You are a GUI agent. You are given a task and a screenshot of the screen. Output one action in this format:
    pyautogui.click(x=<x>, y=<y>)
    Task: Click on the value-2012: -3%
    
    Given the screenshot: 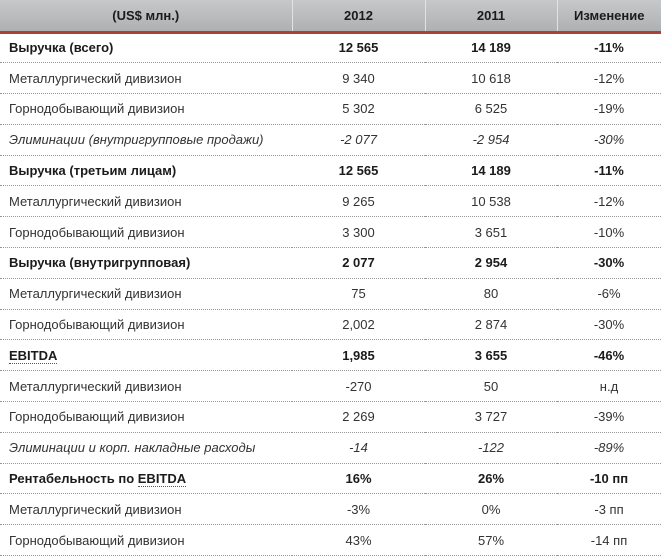 What is the action you would take?
    pyautogui.click(x=358, y=509)
    